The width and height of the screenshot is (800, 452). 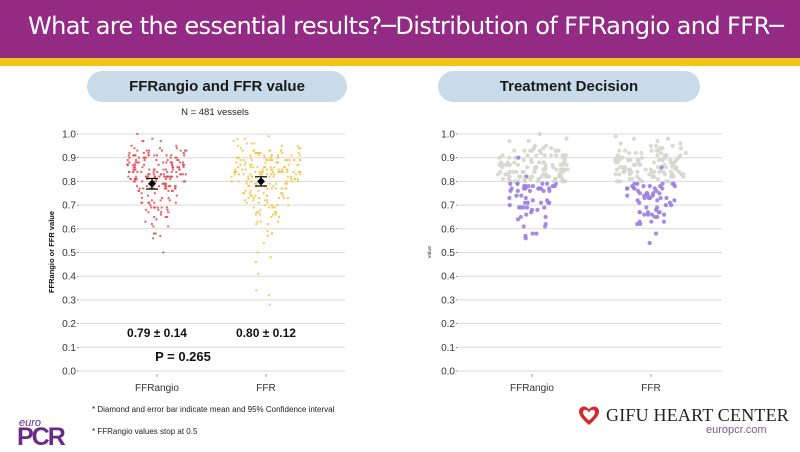 I want to click on y-tick-label: 0.2, so click(x=69, y=324).